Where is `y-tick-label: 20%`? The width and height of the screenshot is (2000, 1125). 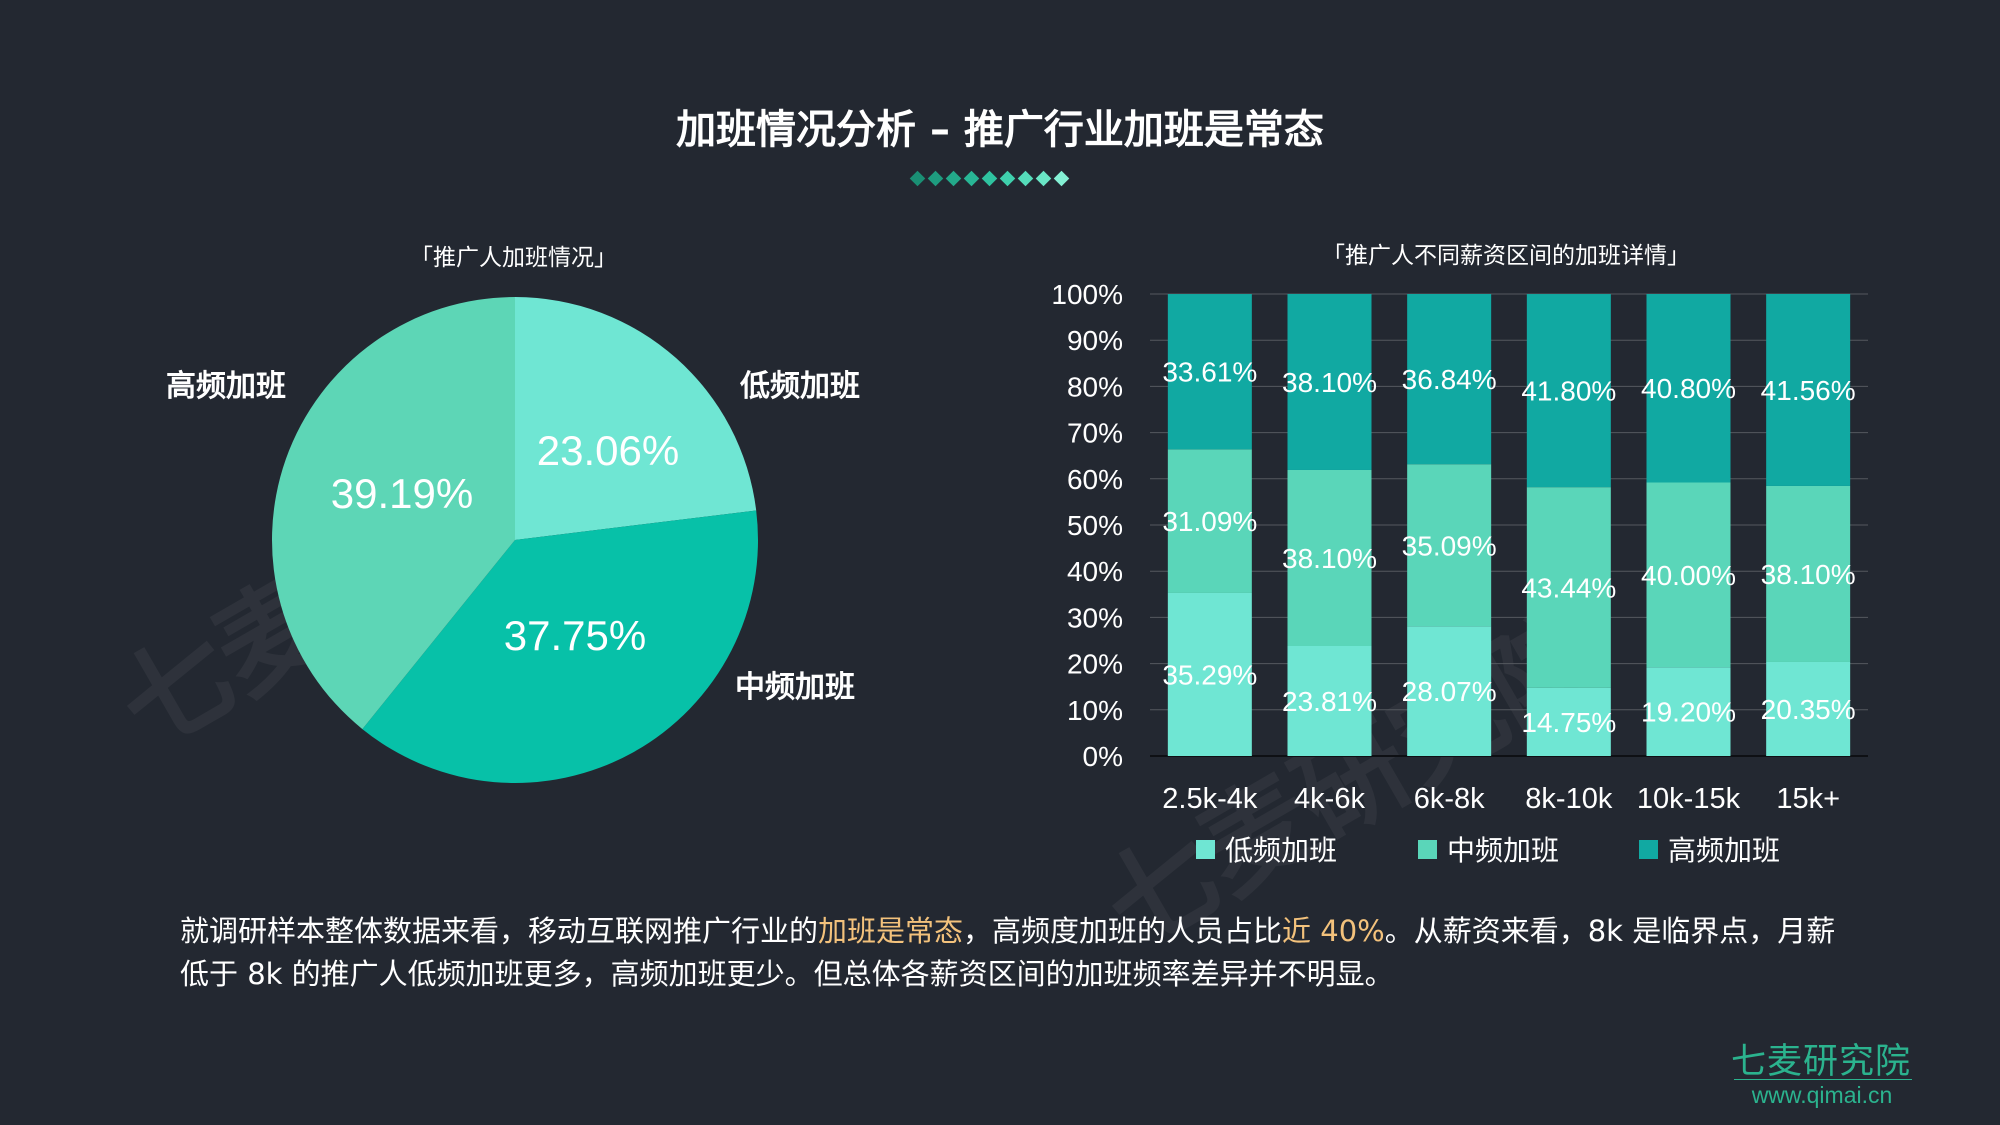
y-tick-label: 20% is located at coordinates (1095, 664).